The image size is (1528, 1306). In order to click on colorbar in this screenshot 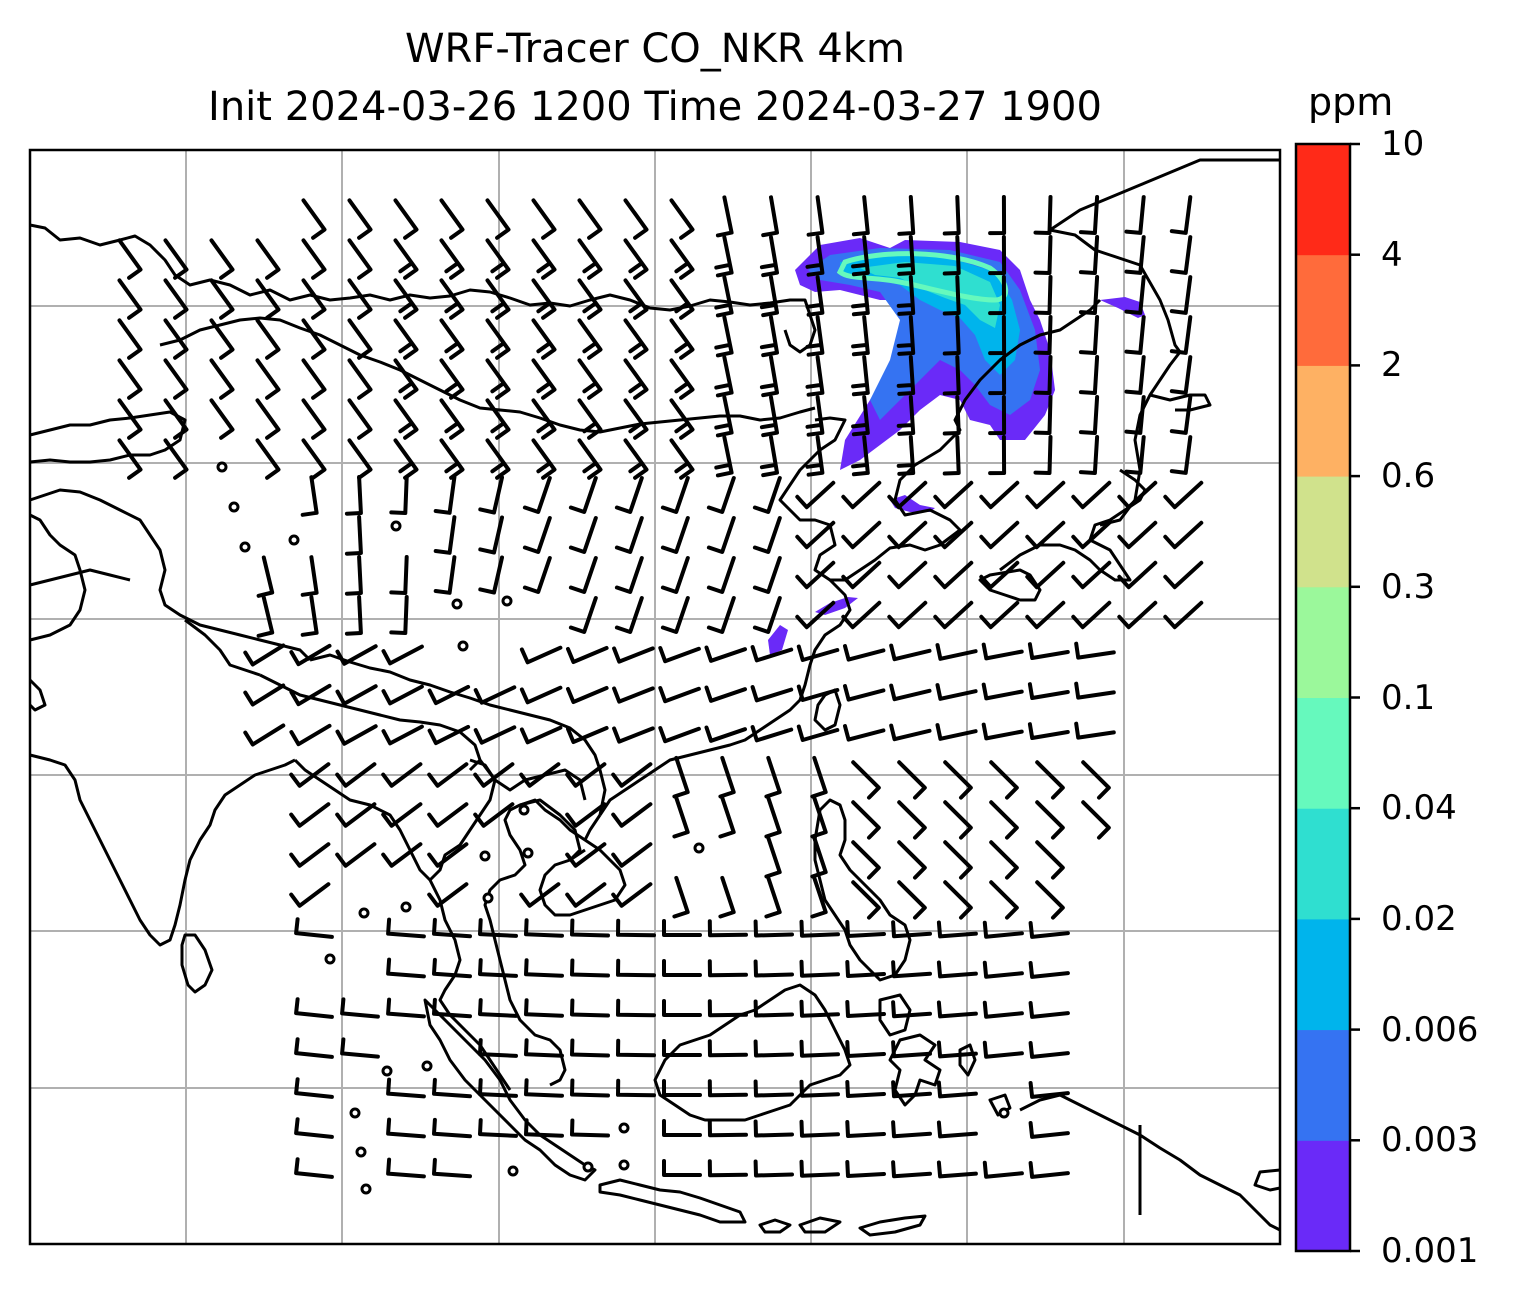, I will do `click(1327, 697)`.